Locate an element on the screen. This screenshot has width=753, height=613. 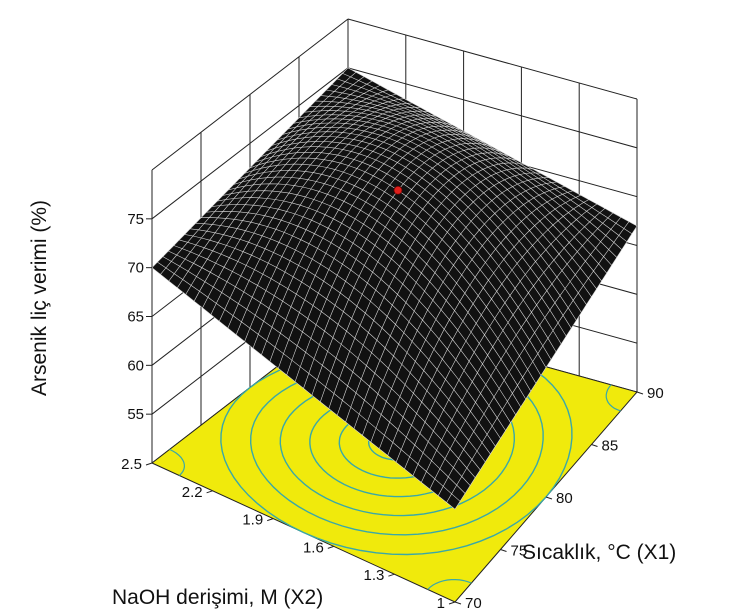
y-tick-label: 1 is located at coordinates (441, 603).